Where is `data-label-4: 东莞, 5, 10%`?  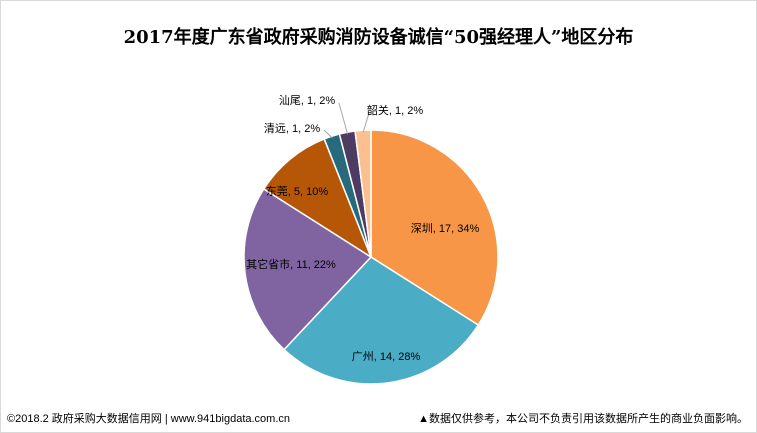 data-label-4: 东莞, 5, 10% is located at coordinates (297, 191).